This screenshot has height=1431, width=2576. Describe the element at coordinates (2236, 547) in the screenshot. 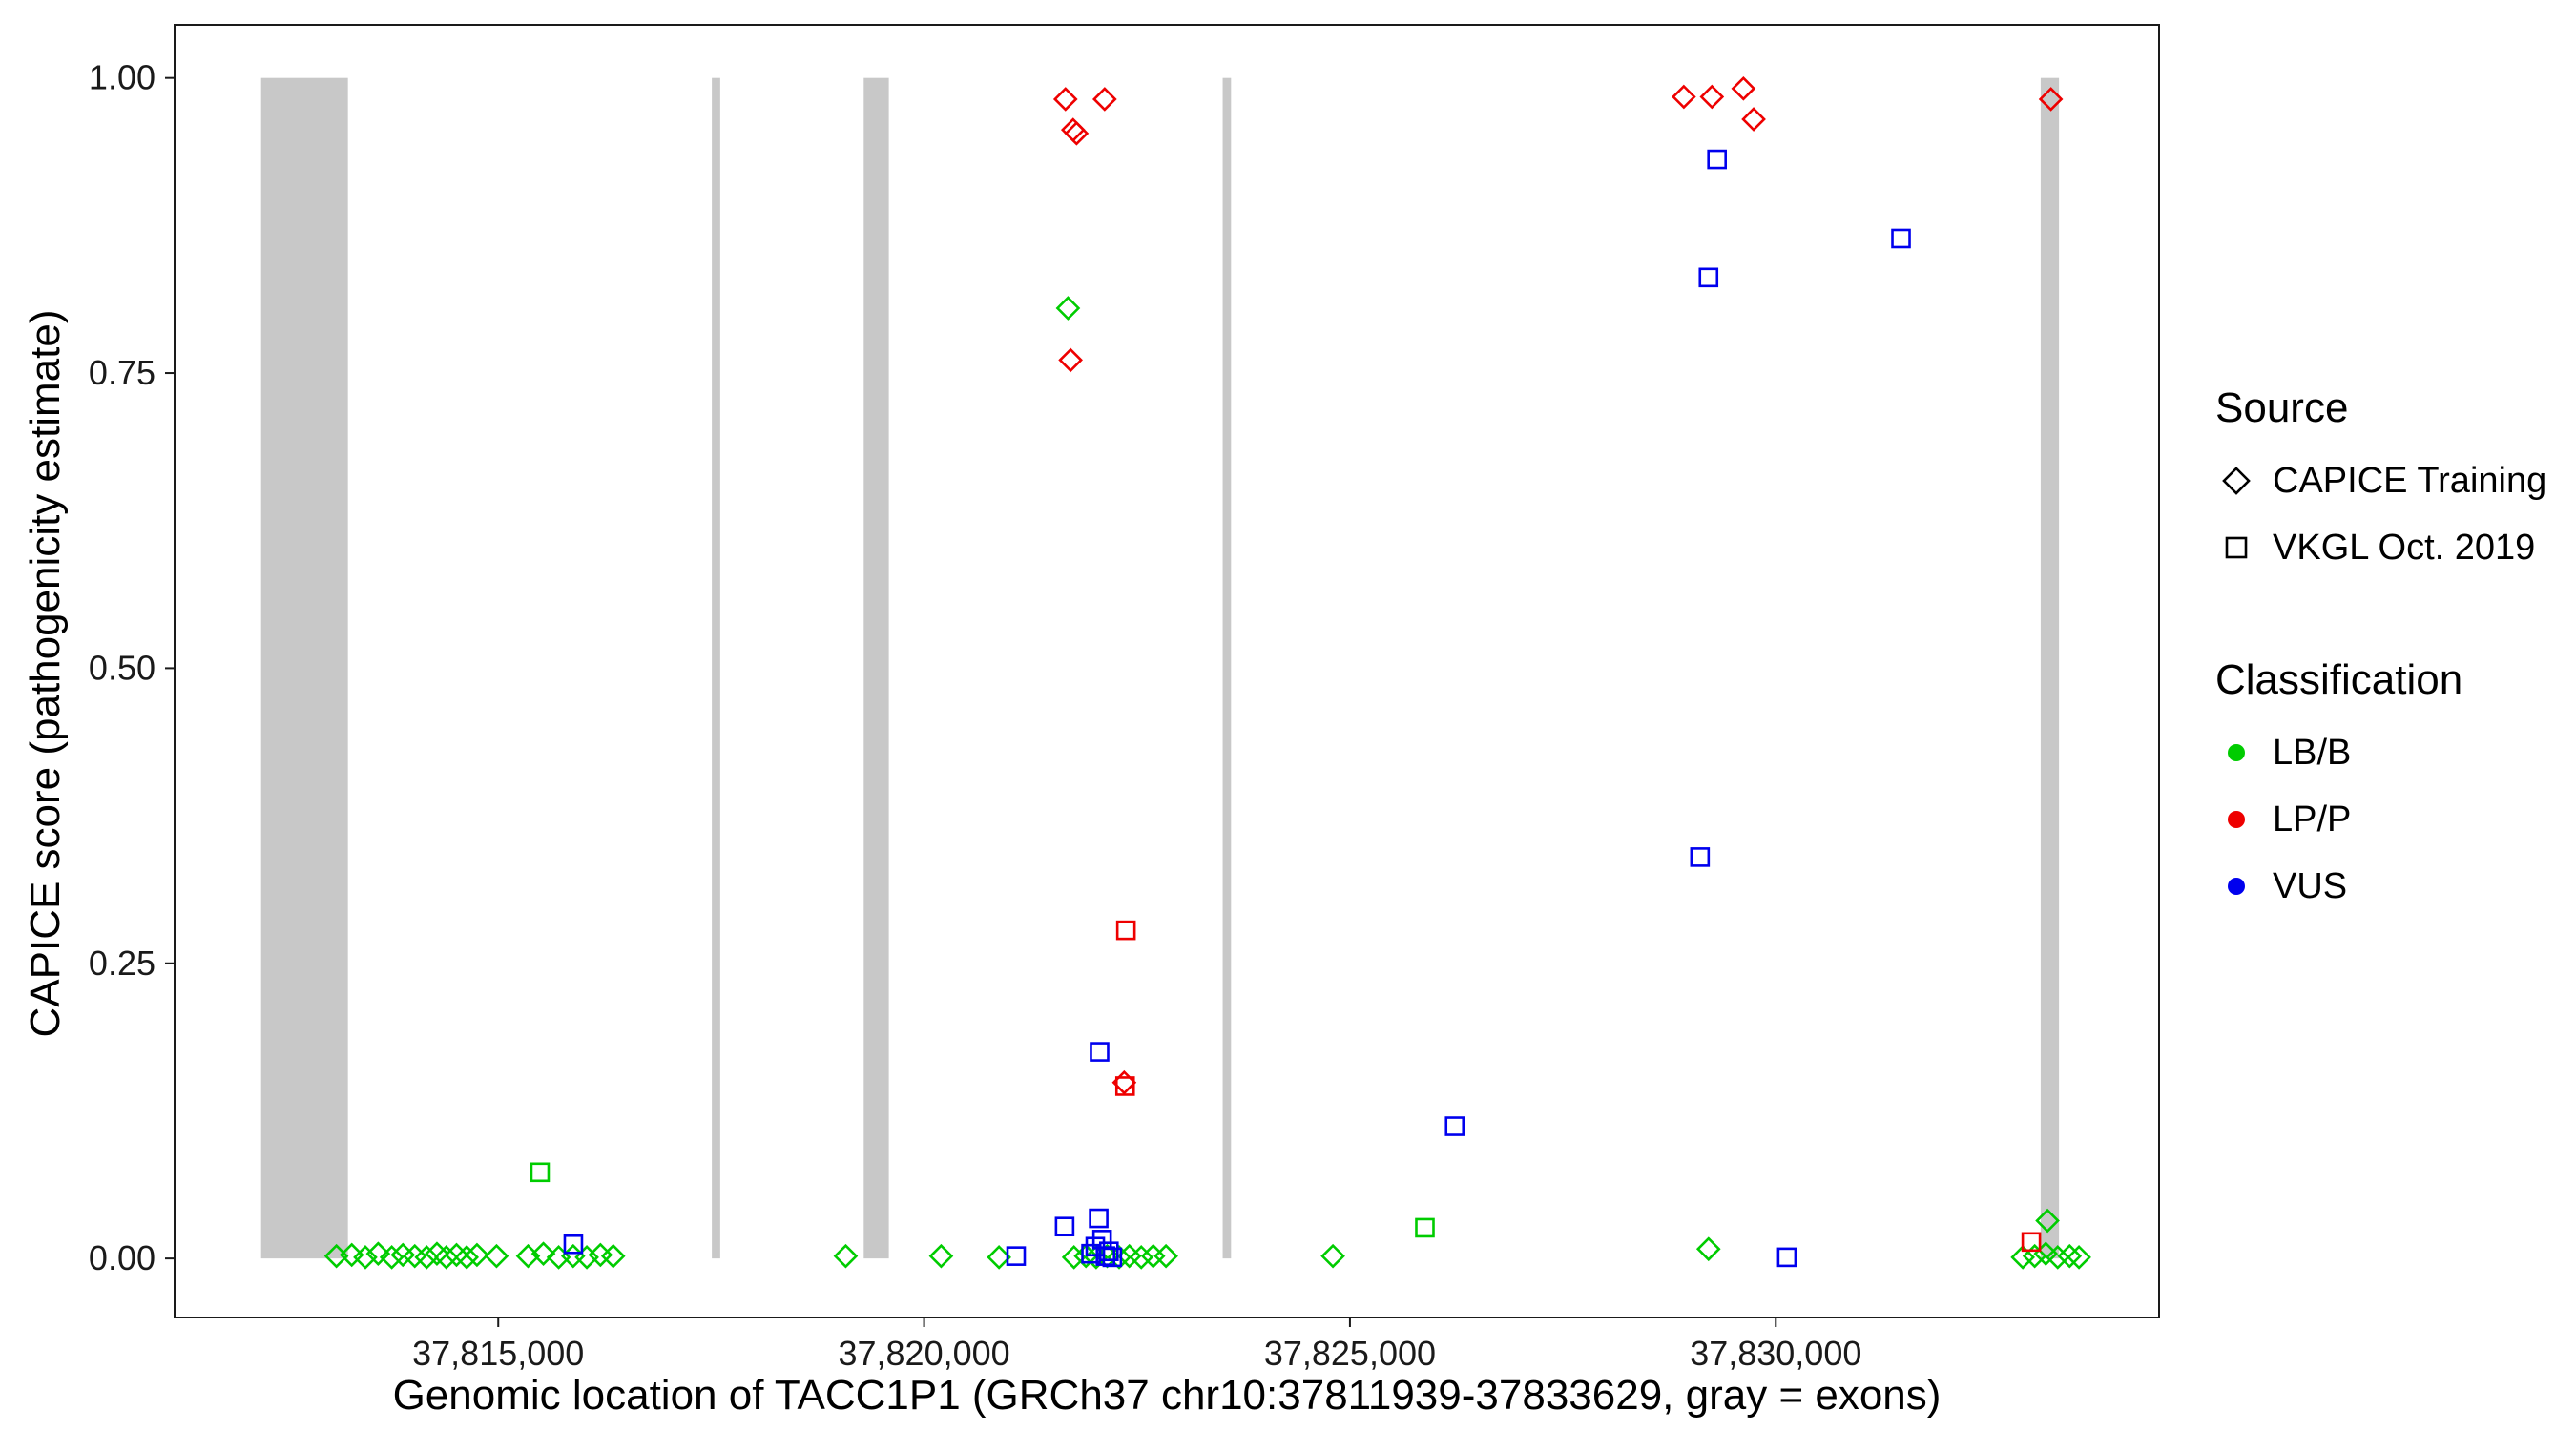

I see `square-icon` at that location.